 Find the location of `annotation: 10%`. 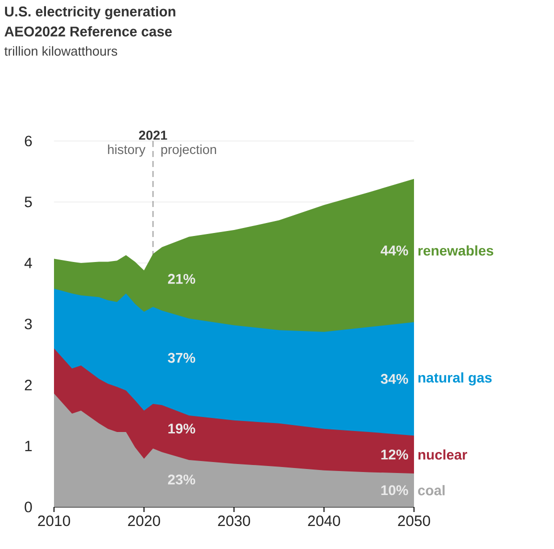

annotation: 10% is located at coordinates (394, 490).